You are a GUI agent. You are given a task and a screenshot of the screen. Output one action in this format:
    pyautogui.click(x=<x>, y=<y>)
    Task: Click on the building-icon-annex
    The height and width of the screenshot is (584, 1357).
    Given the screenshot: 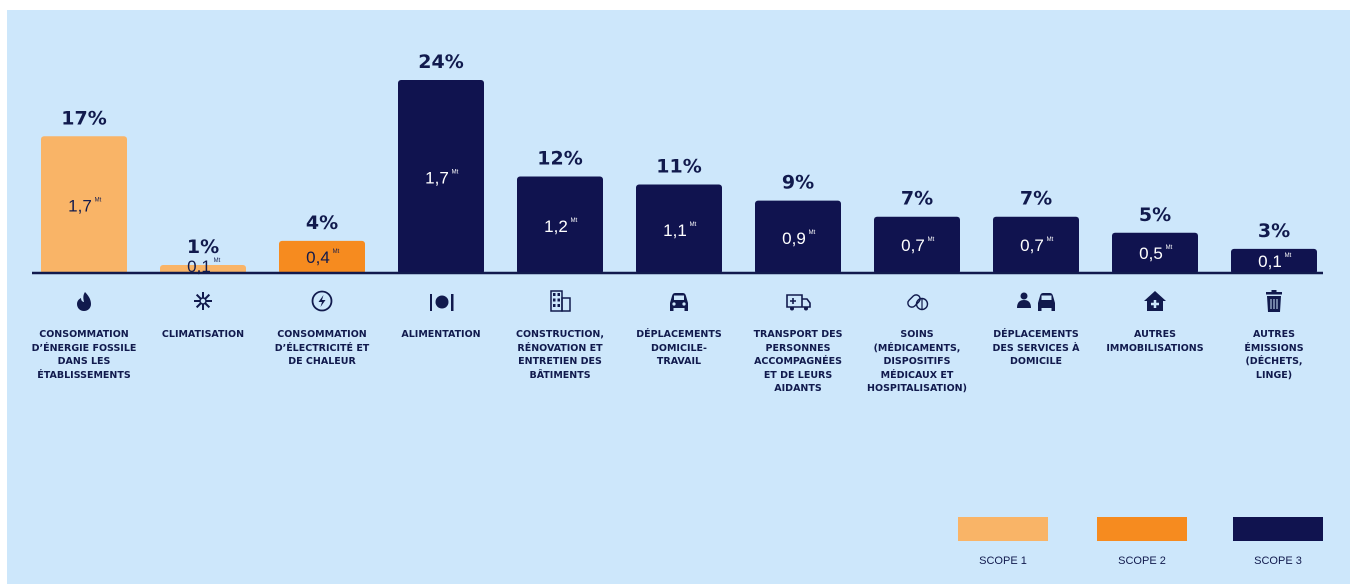 What is the action you would take?
    pyautogui.click(x=566, y=304)
    